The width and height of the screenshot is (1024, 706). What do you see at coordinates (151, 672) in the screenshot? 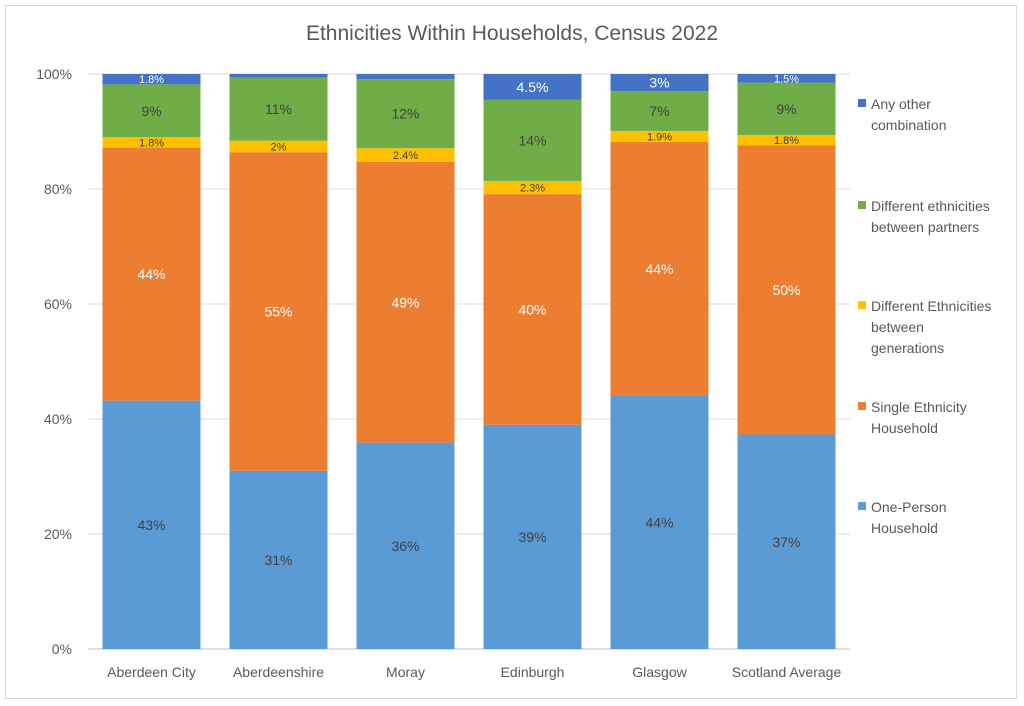
I see `x-tick-label: Aberdeen City` at bounding box center [151, 672].